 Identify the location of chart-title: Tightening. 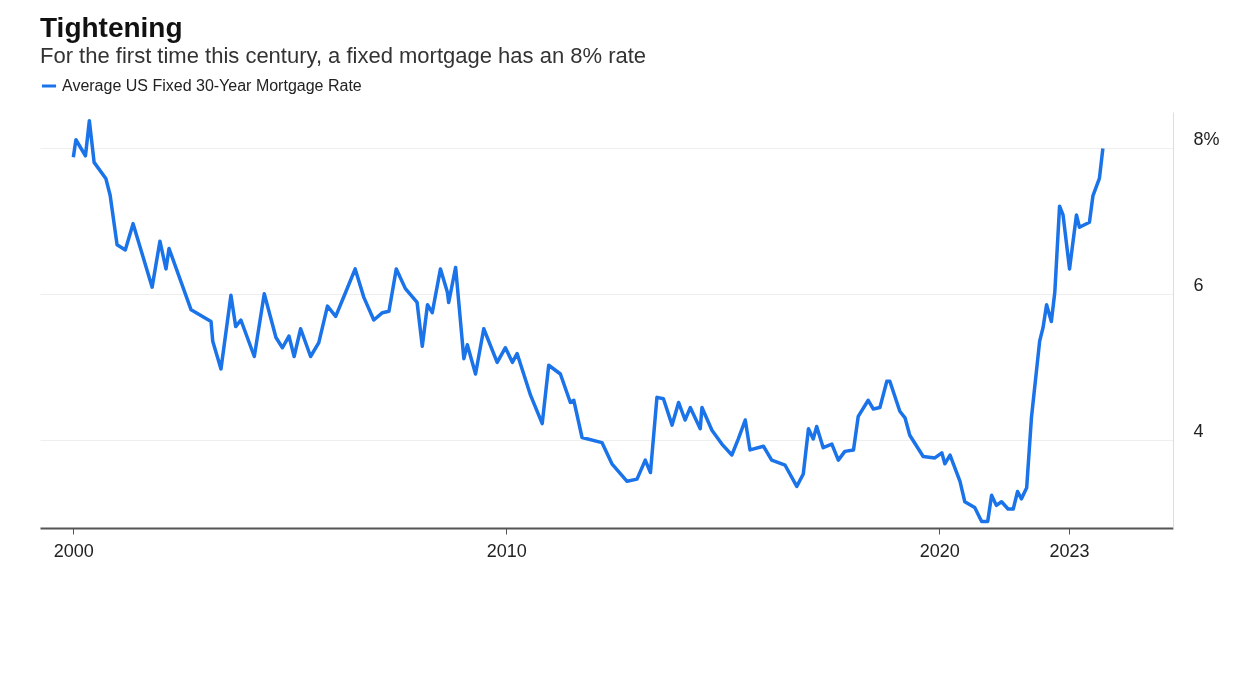
(111, 27).